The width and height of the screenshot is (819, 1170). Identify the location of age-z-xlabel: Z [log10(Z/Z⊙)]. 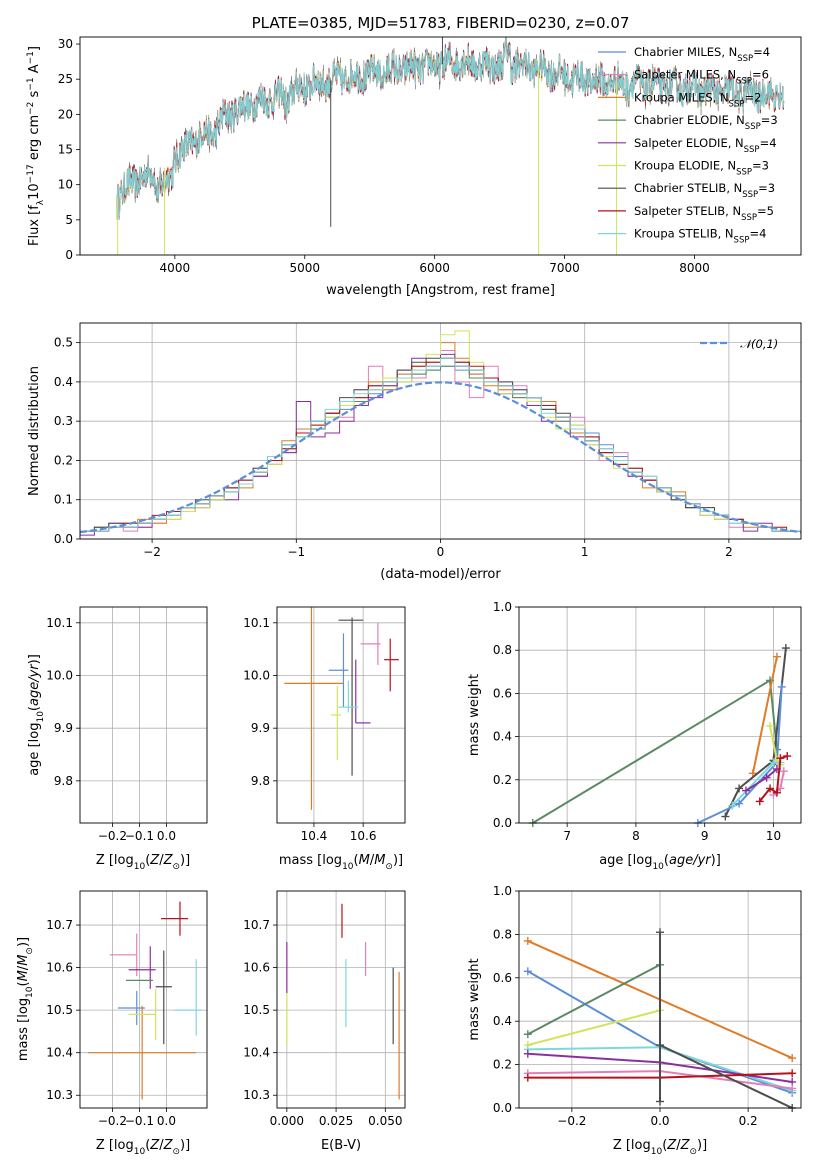
(143, 862).